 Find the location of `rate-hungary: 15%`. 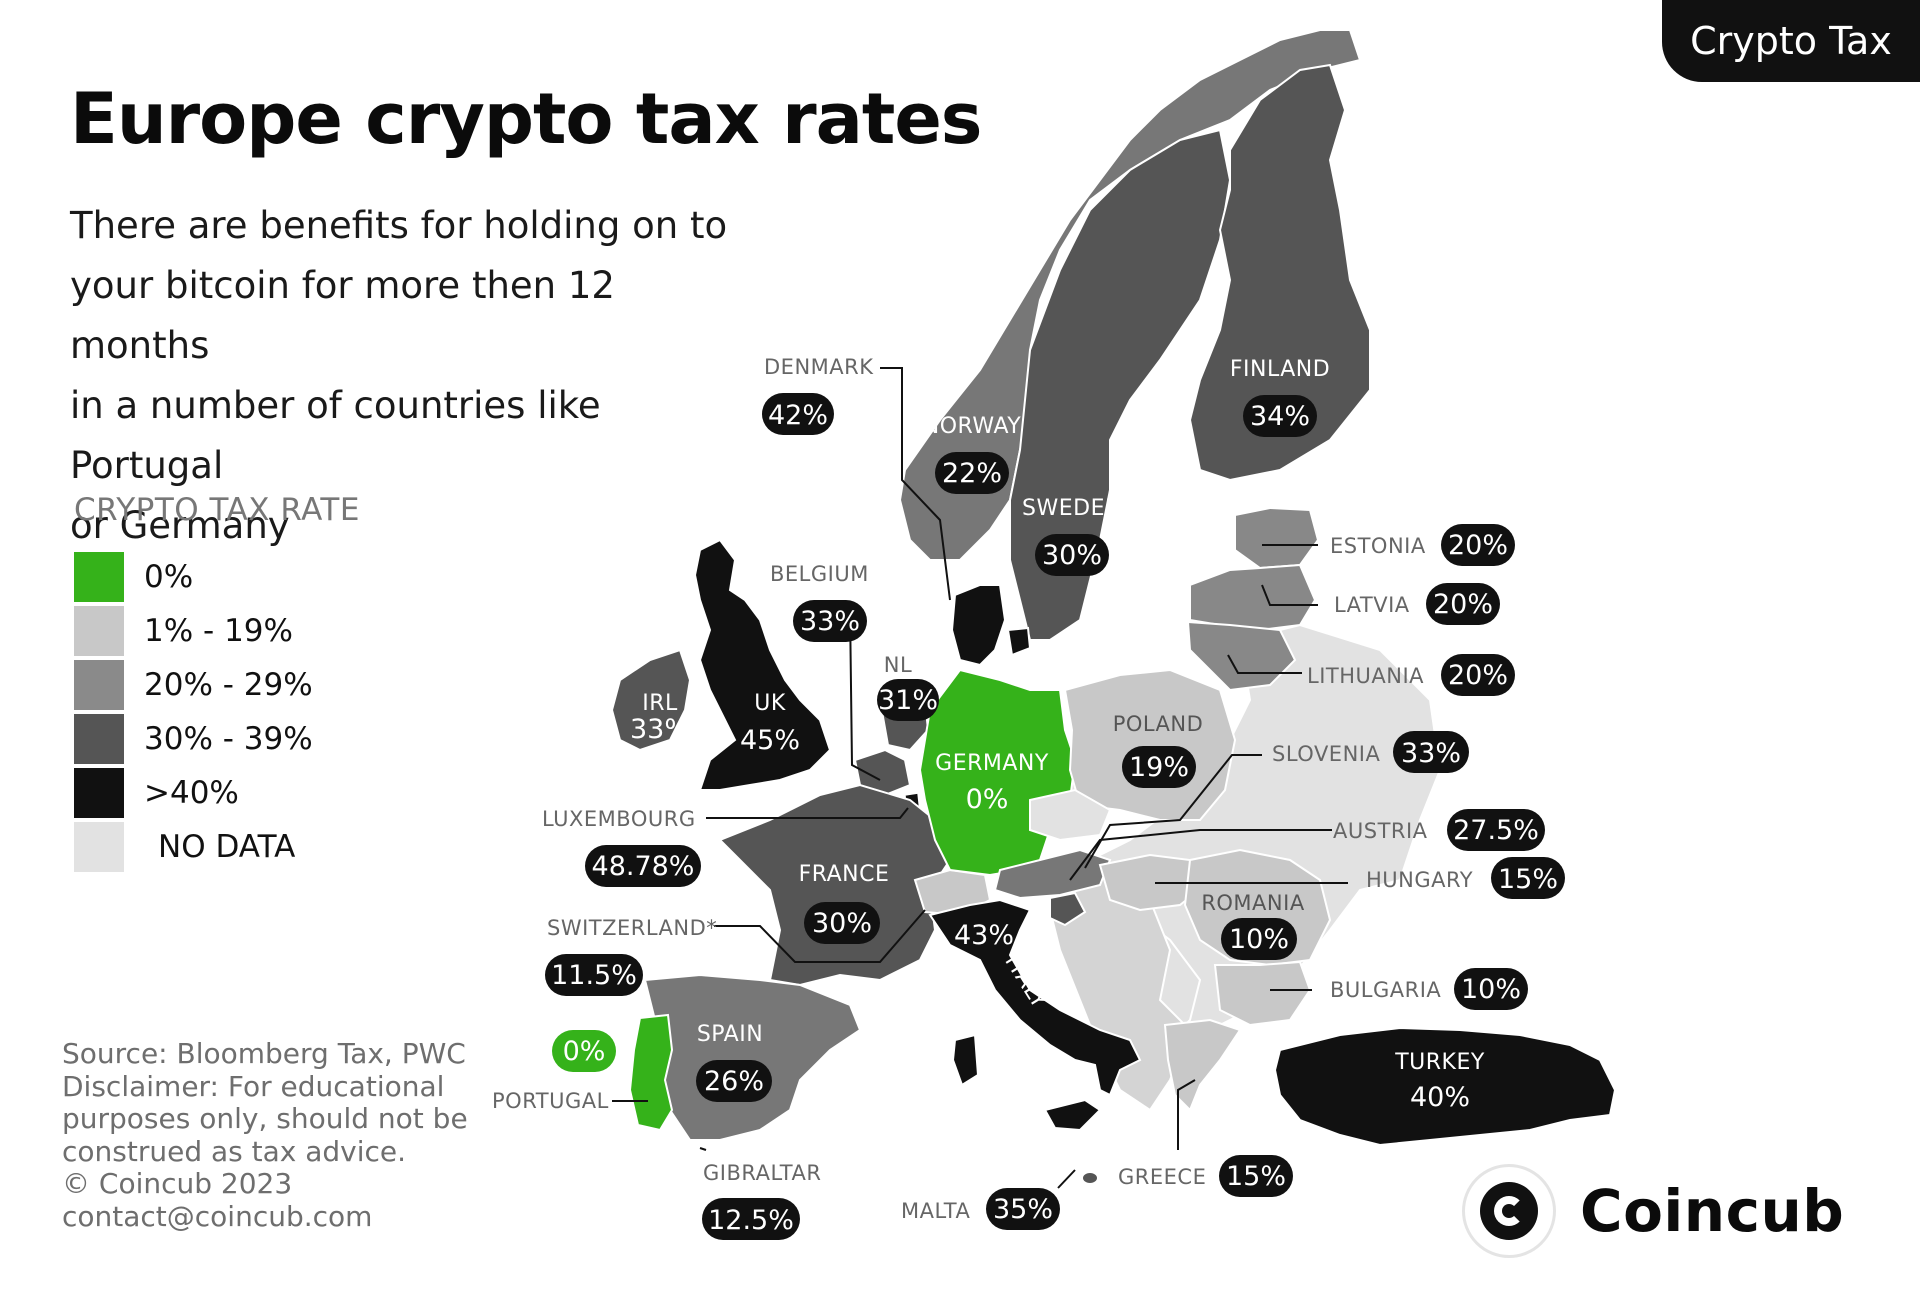

rate-hungary: 15% is located at coordinates (1528, 879).